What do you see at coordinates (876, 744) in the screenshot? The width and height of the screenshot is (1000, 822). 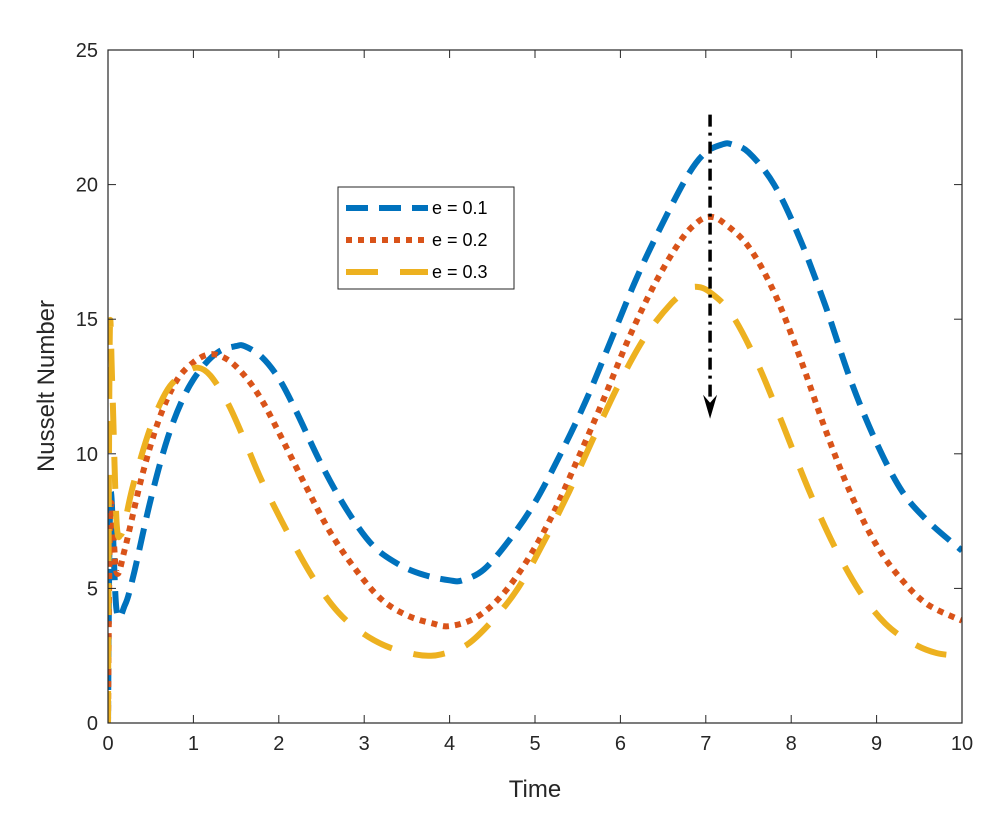 I see `x-tick-label: 9` at bounding box center [876, 744].